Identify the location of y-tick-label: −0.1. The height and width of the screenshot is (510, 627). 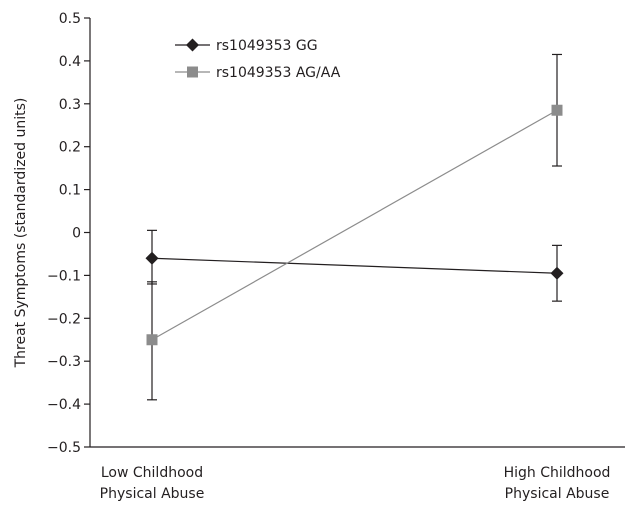
(64, 276).